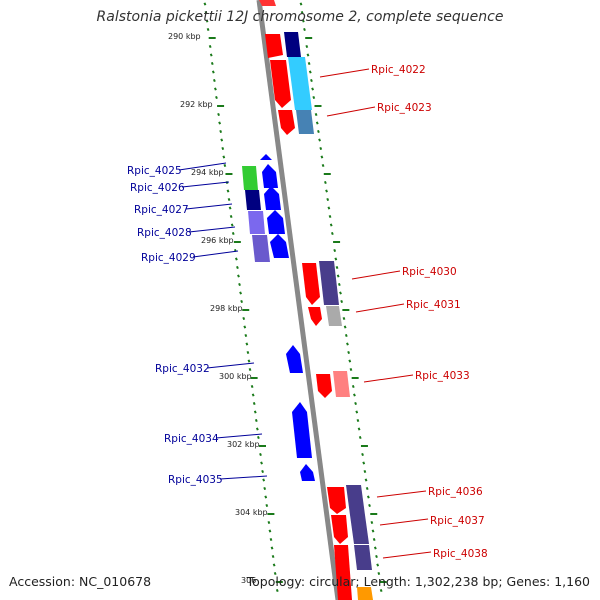  Describe the element at coordinates (251, 512) in the screenshot. I see `scale-tick-label: 304 kbp` at that location.